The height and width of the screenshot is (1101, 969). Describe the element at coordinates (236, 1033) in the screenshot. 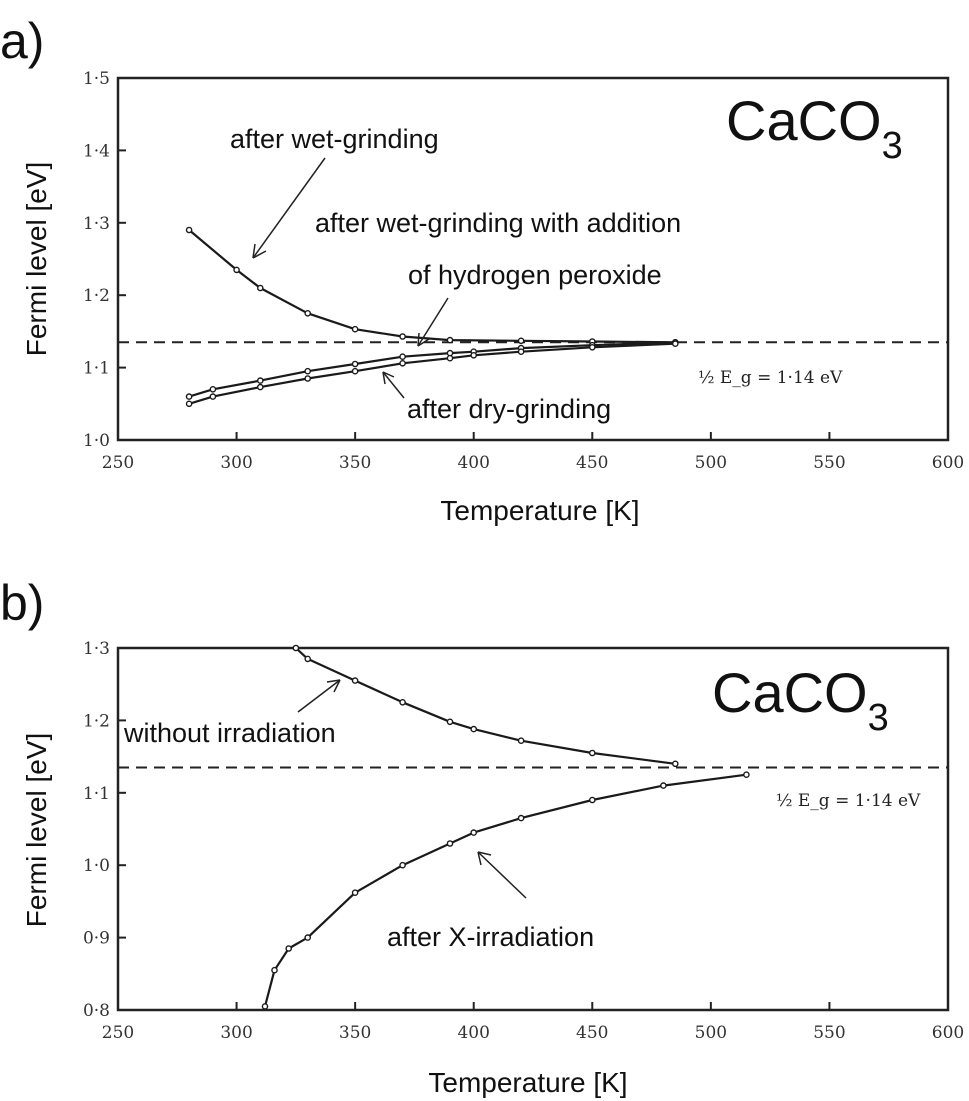

I see `b-x-tick-label: 300` at that location.